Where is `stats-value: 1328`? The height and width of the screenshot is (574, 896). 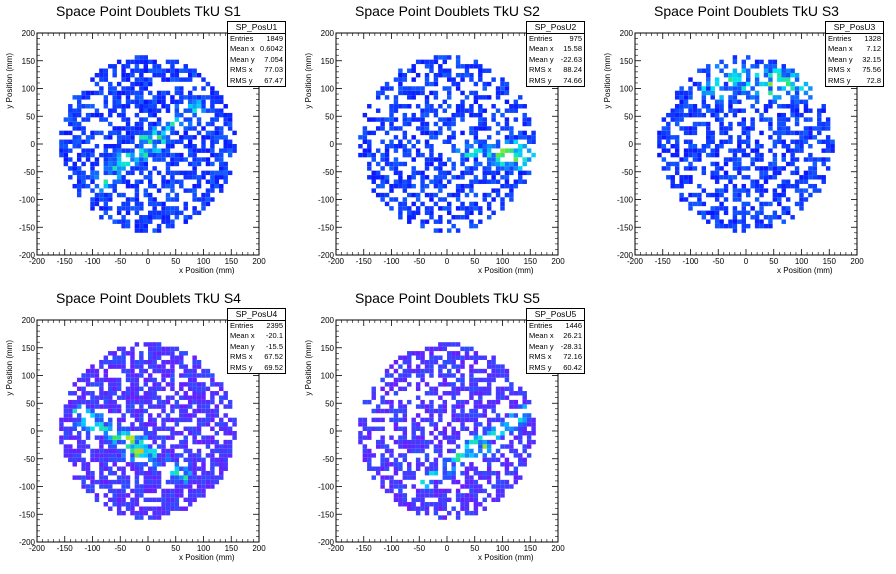
stats-value: 1328 is located at coordinates (872, 38).